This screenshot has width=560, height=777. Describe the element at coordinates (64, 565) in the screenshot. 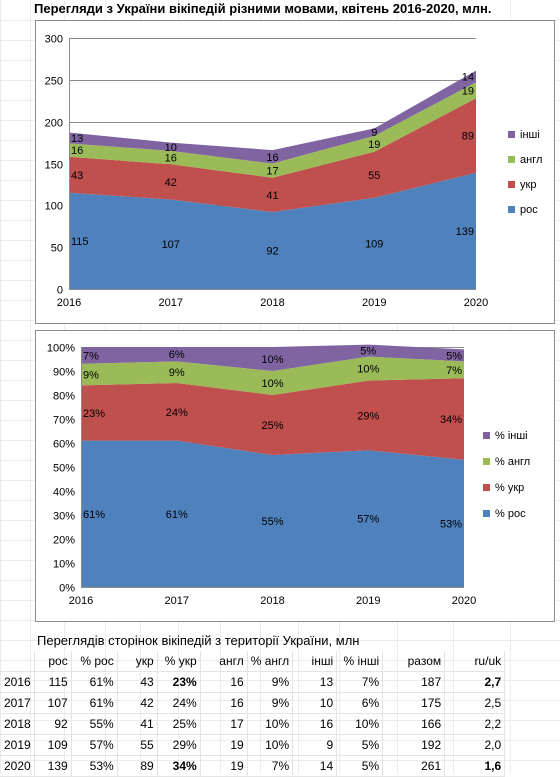

I see `y-tick-label: 10%` at that location.